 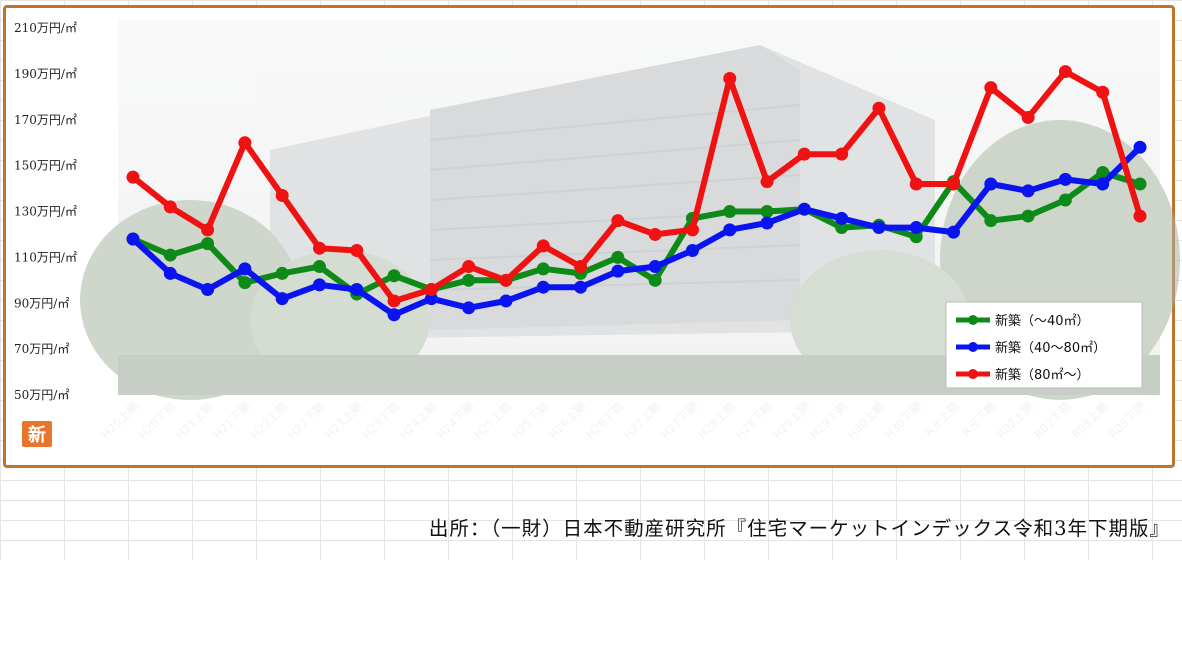 I want to click on x-tick-label: H27下期, so click(x=679, y=420).